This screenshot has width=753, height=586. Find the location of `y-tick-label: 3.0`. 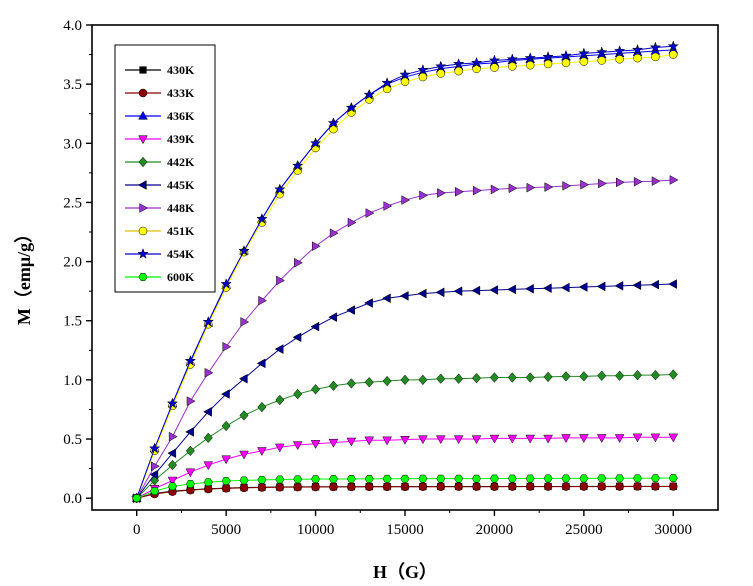

y-tick-label: 3.0 is located at coordinates (72, 144).